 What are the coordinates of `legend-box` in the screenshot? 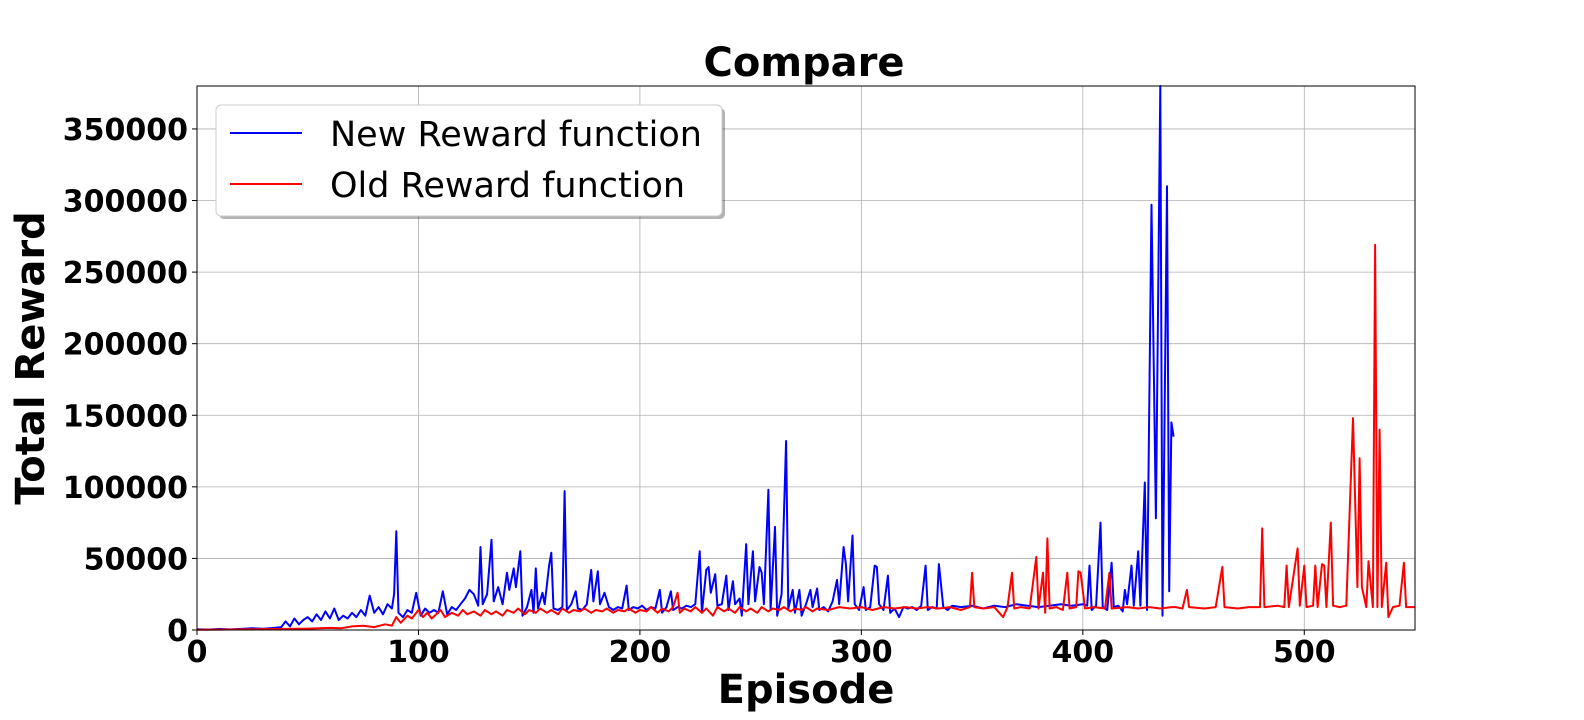 It's located at (469, 160).